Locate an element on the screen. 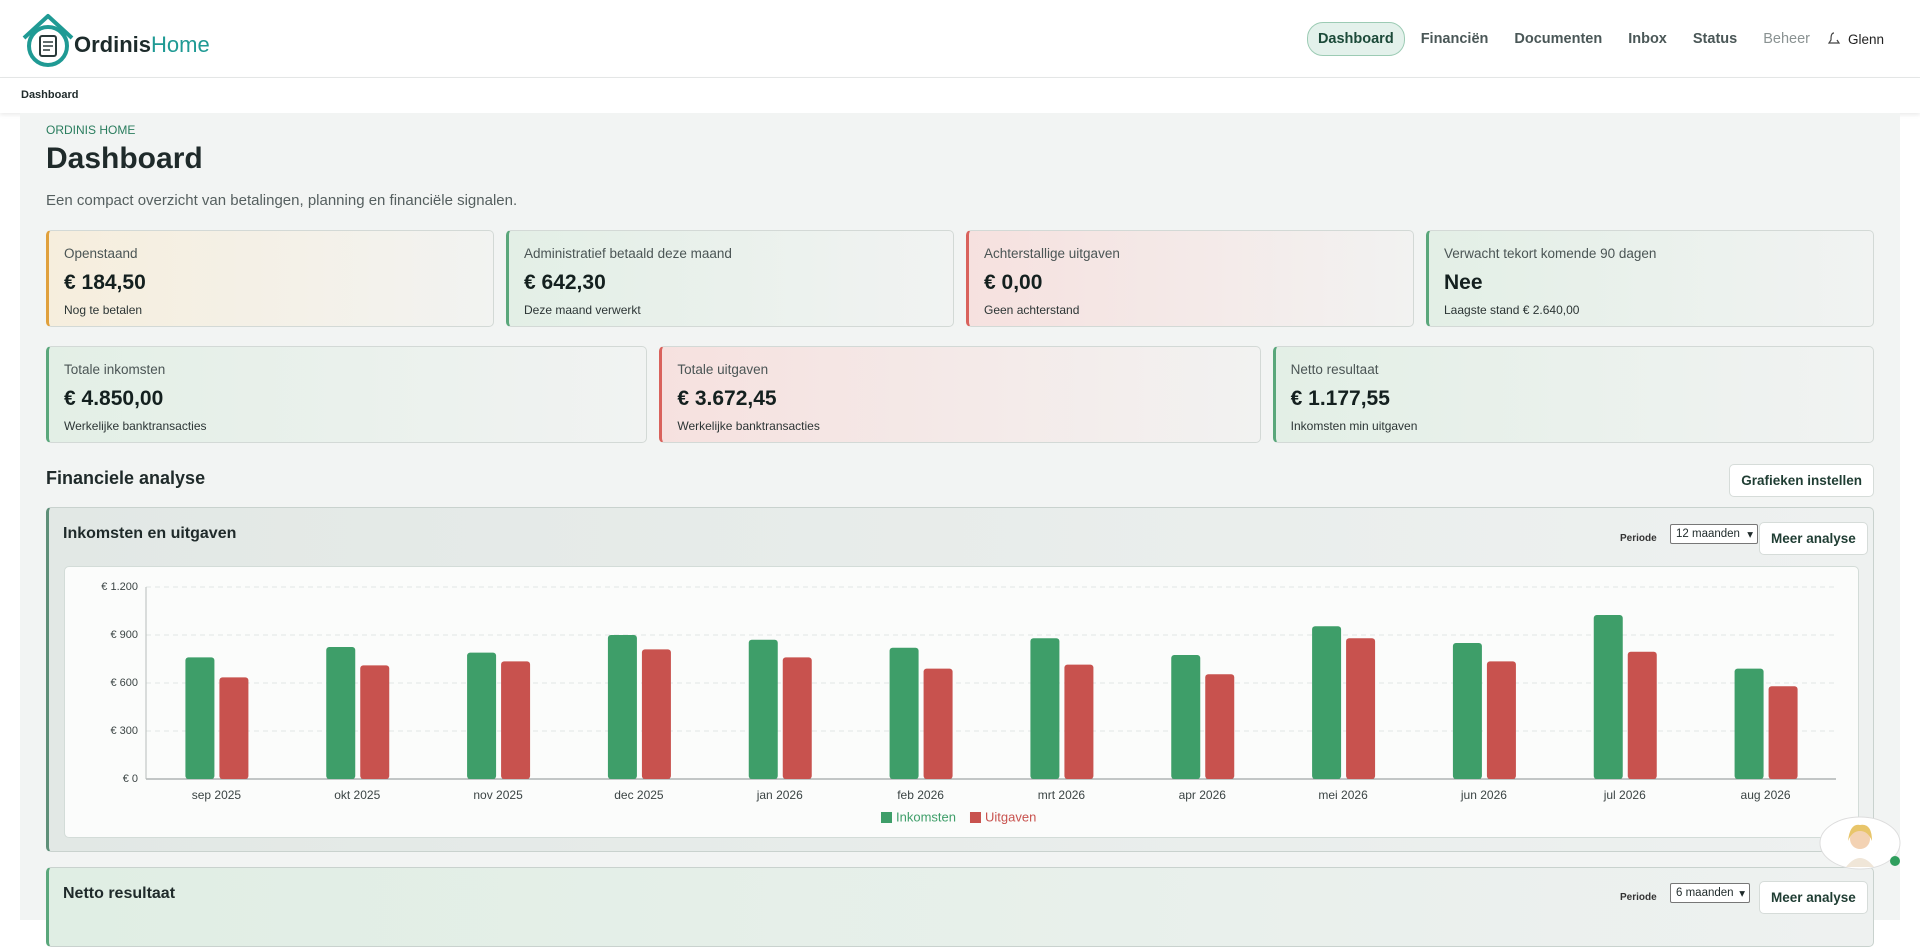 The height and width of the screenshot is (947, 1920). kpi-label: Achterstallige uitgaven is located at coordinates (1052, 253).